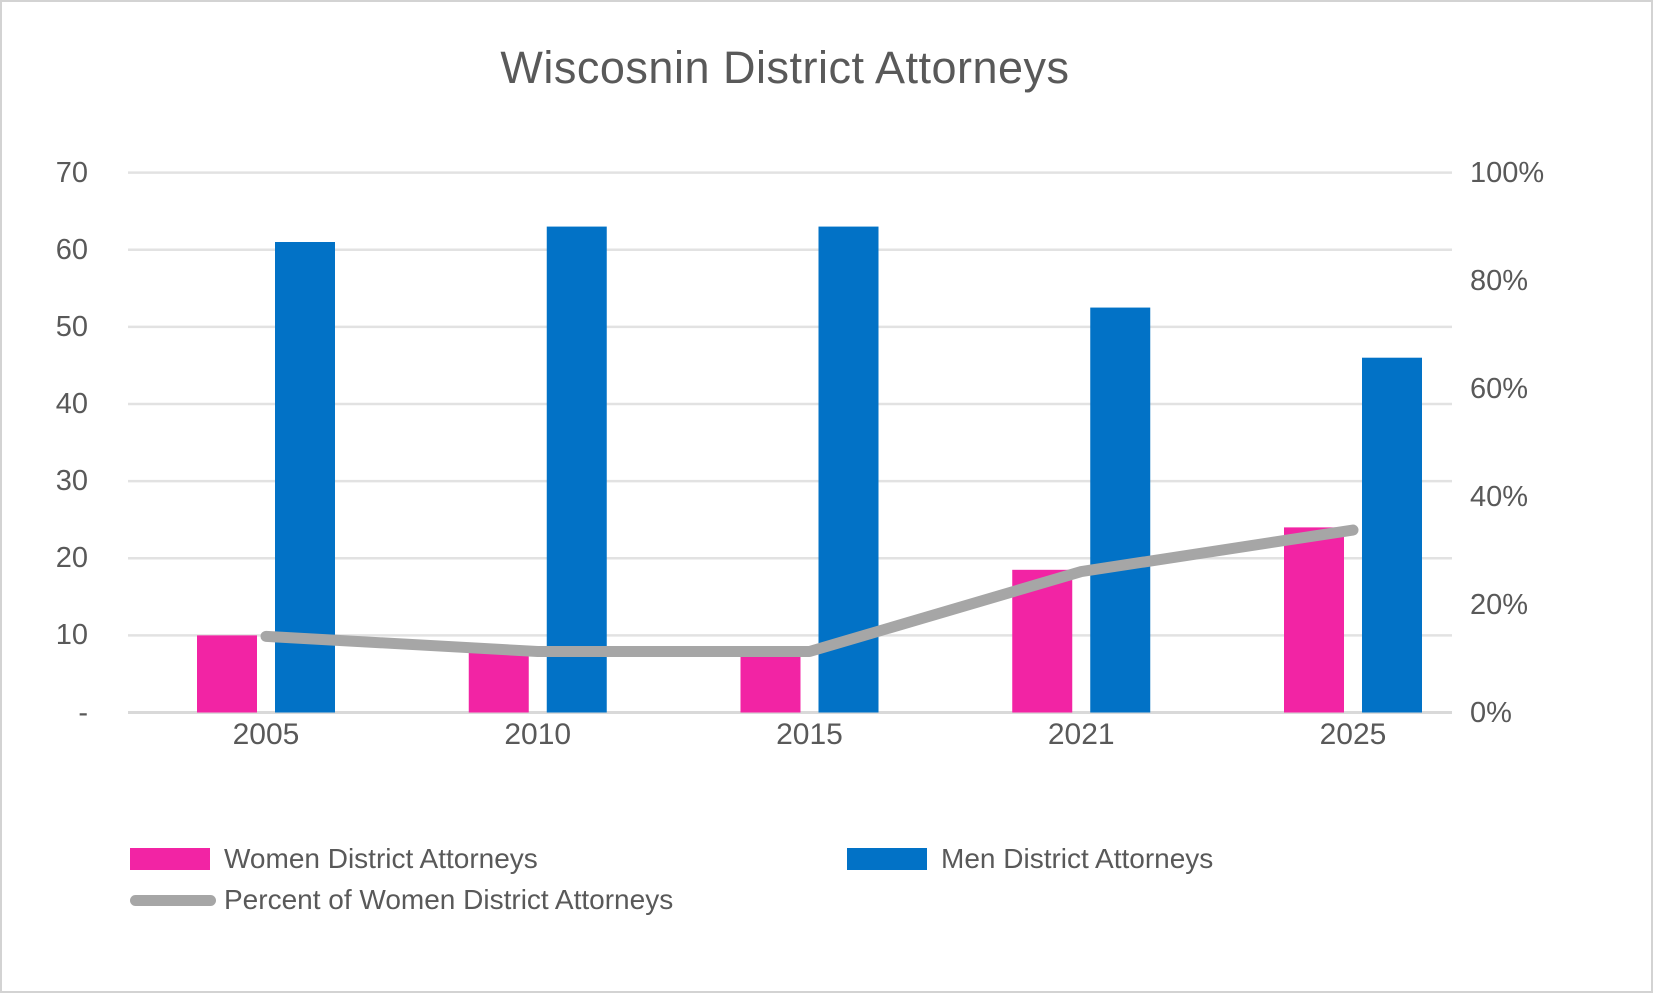  Describe the element at coordinates (71, 326) in the screenshot. I see `left-axis-tick-50: 50` at that location.